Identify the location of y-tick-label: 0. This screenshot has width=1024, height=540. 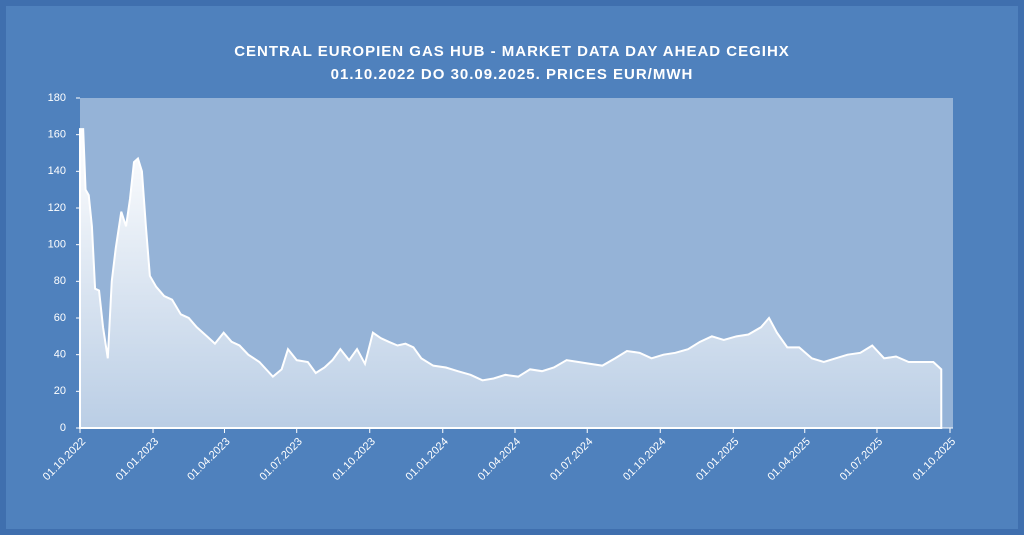
(63, 428).